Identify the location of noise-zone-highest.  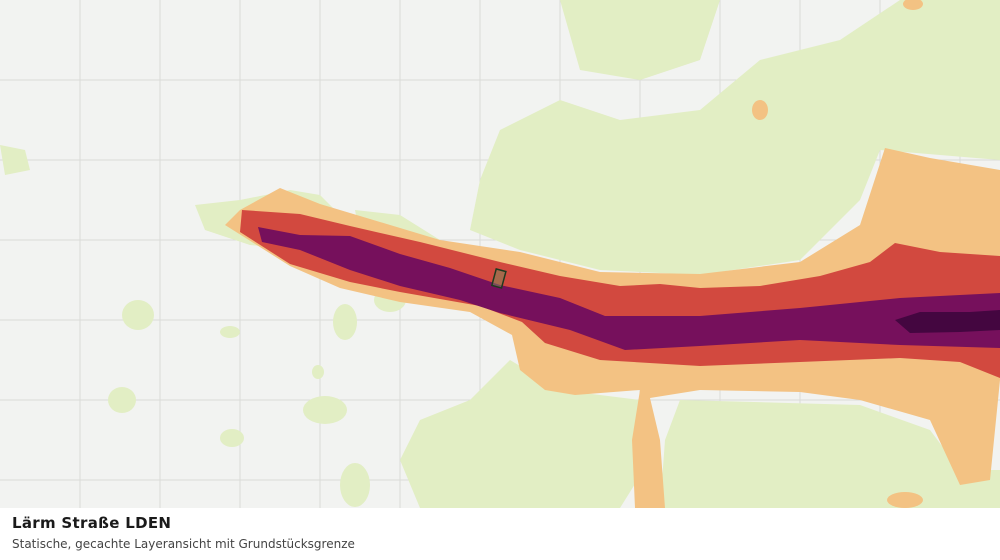
(947, 321).